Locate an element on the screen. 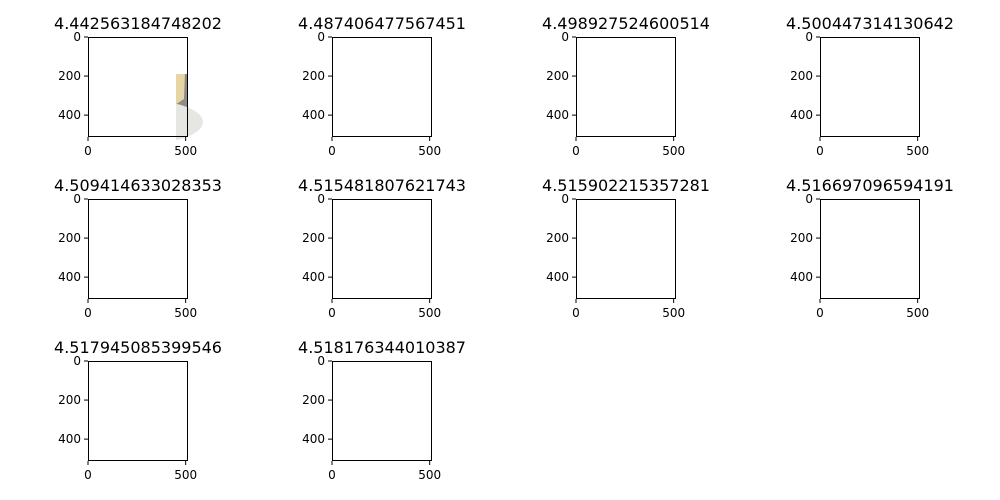  subplot-title: 4.500447314130642 is located at coordinates (870, 23).